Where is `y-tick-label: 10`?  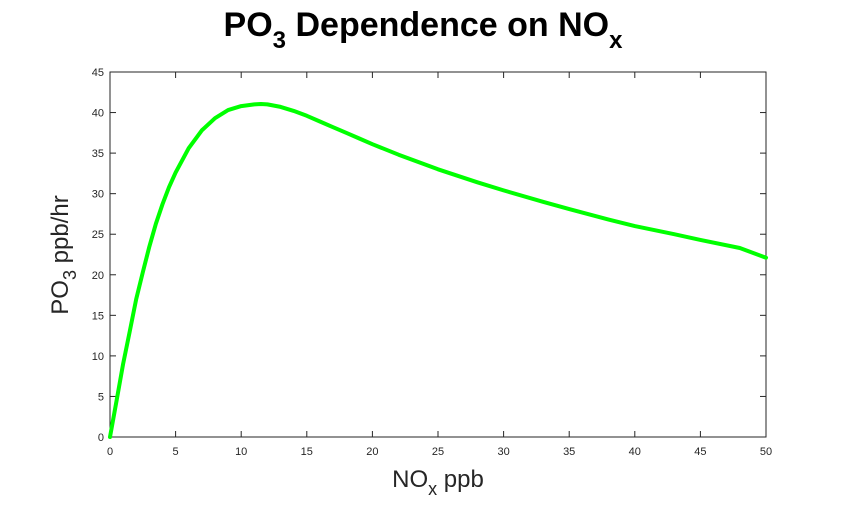
y-tick-label: 10 is located at coordinates (98, 357).